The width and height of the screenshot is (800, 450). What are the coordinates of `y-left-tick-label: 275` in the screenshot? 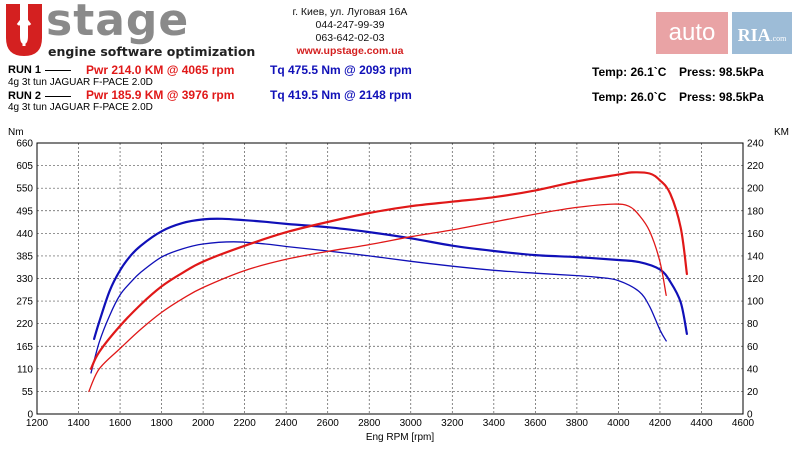 It's located at (24, 302).